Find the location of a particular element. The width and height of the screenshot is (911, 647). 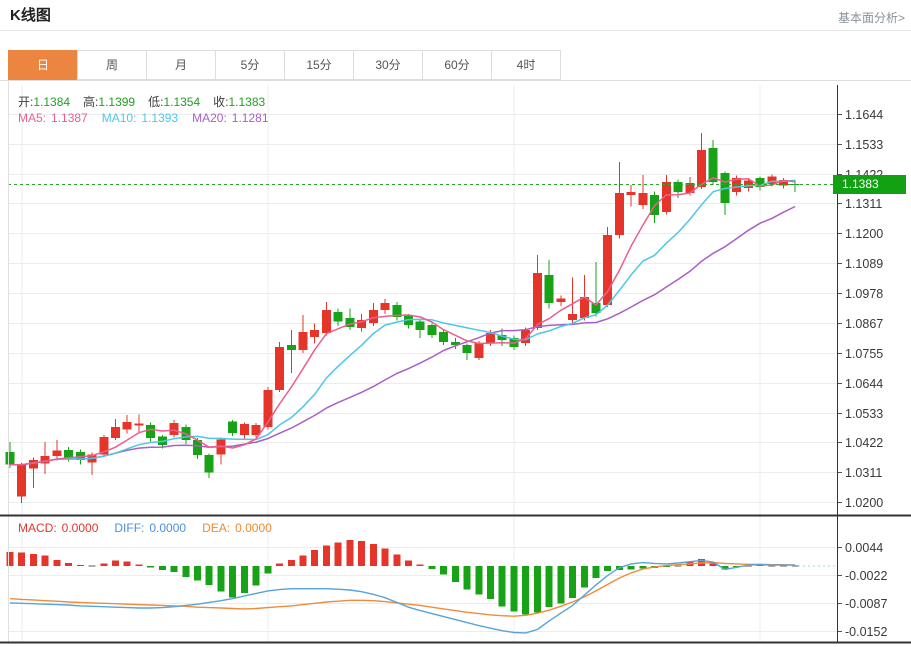

svg-text: 1.0755 is located at coordinates (864, 354).